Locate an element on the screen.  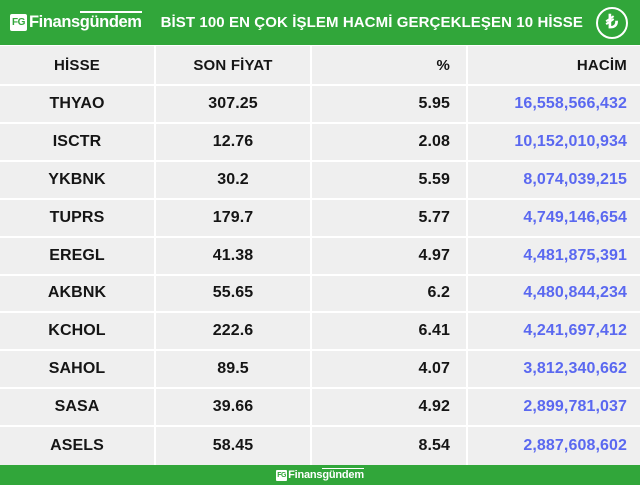
turkish-lira-icon: ₺ is located at coordinates (612, 22).